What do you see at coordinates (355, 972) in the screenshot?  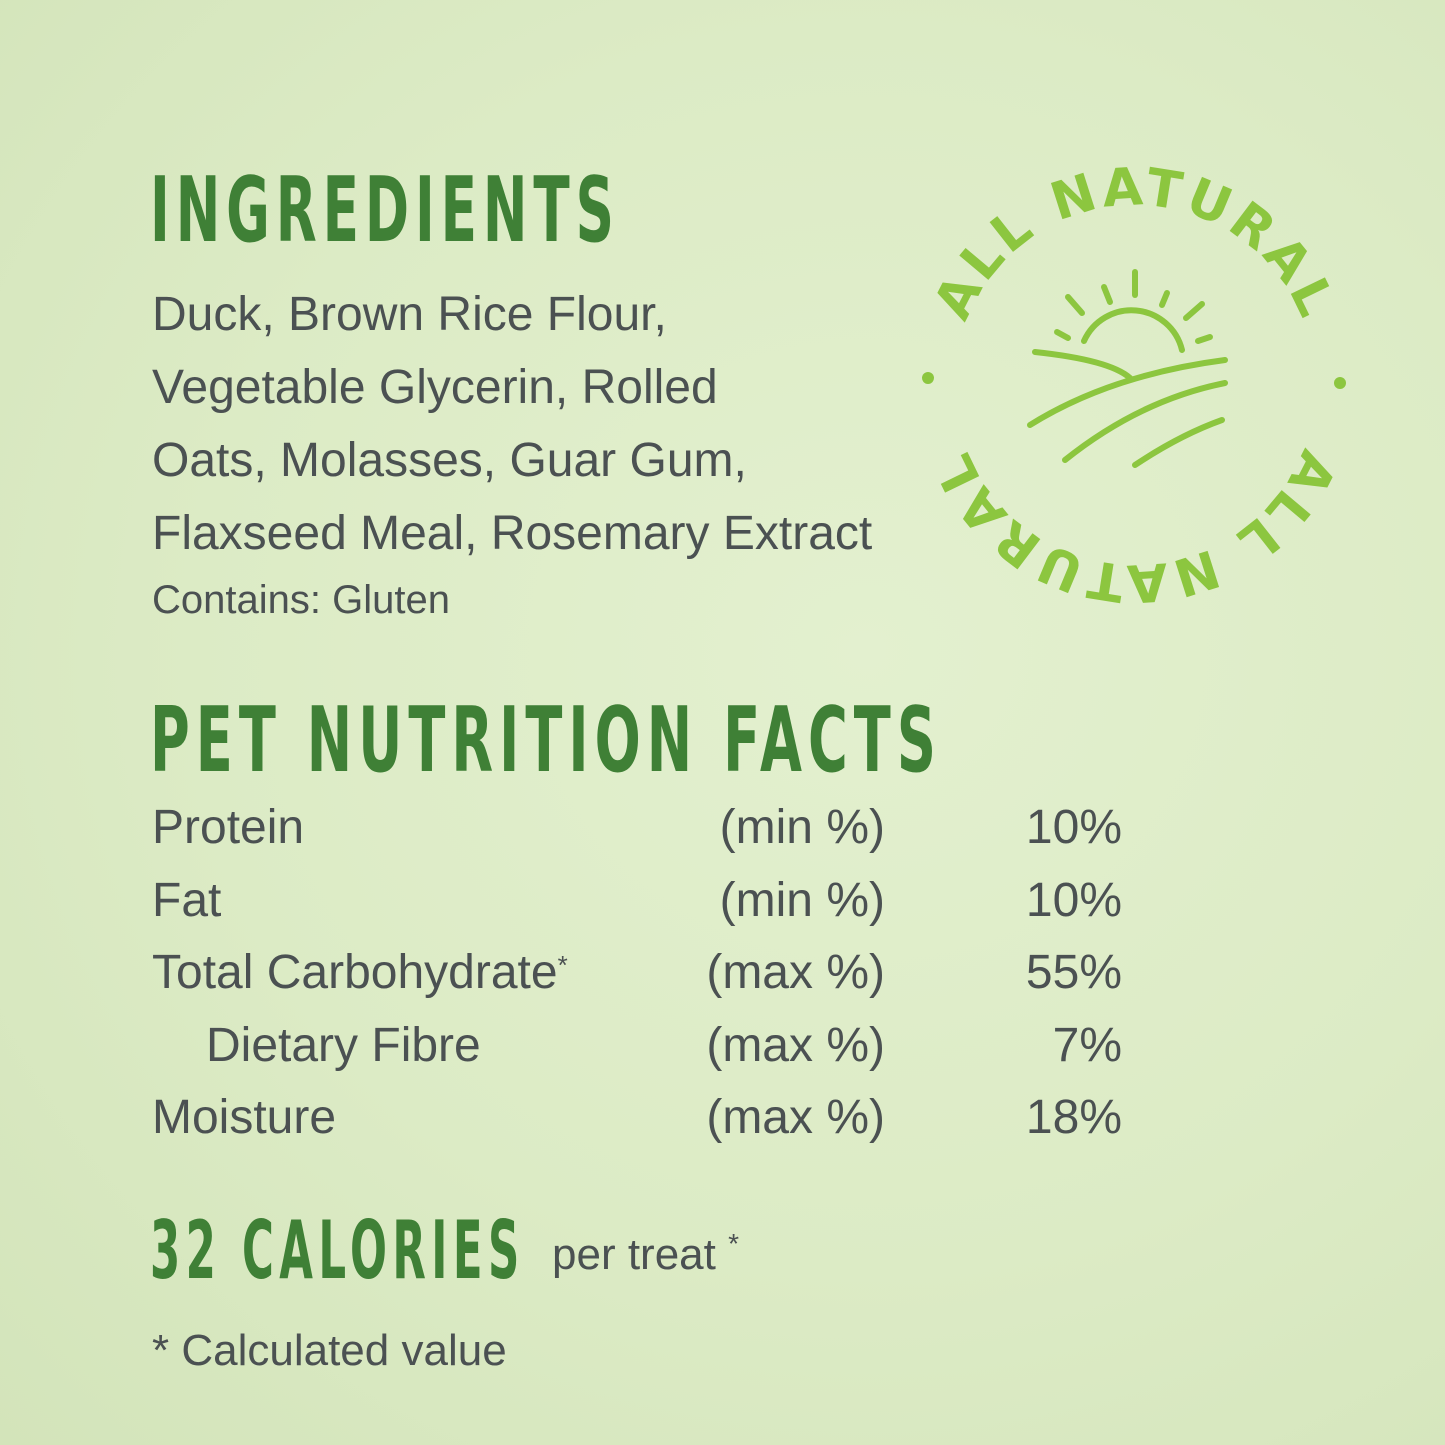 I see `nutrient-name: Total Carbohydrate` at bounding box center [355, 972].